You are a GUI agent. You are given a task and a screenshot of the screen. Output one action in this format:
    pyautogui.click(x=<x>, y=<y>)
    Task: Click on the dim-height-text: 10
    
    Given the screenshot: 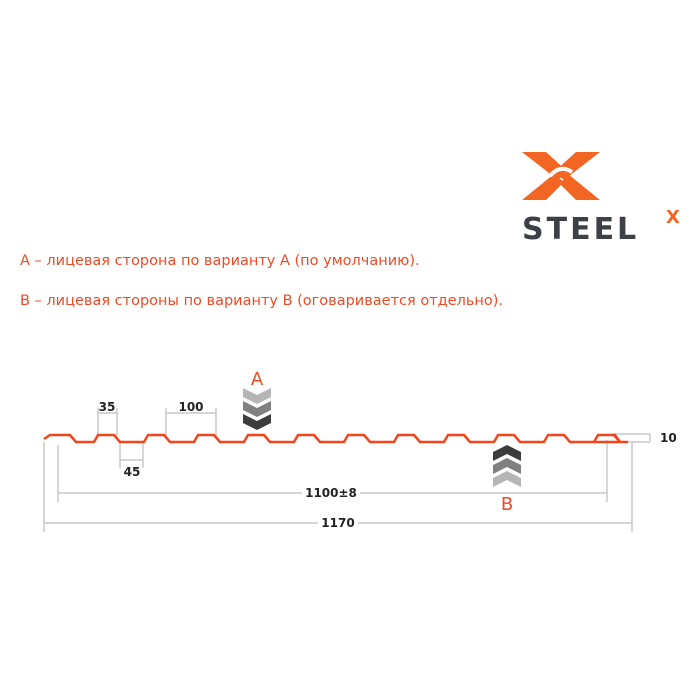 What is the action you would take?
    pyautogui.click(x=668, y=438)
    